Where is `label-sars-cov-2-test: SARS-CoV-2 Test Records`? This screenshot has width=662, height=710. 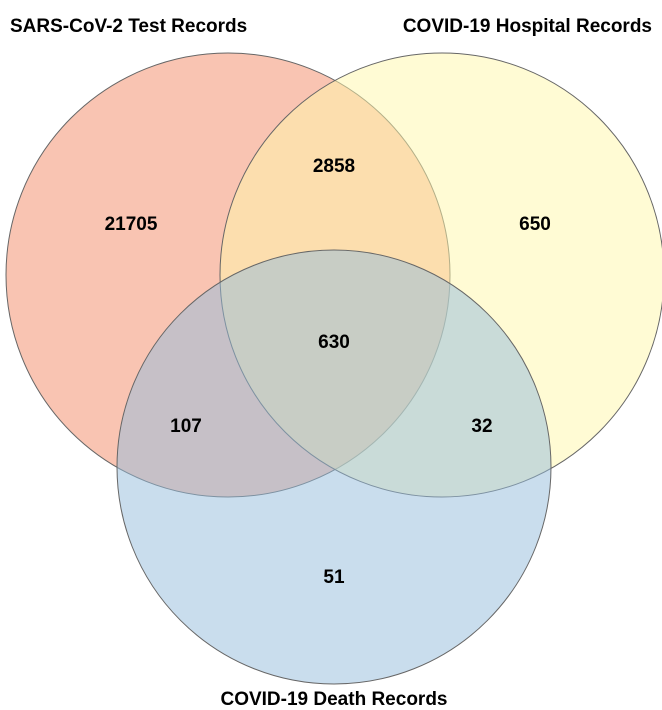 label-sars-cov-2-test: SARS-CoV-2 Test Records is located at coordinates (128, 26).